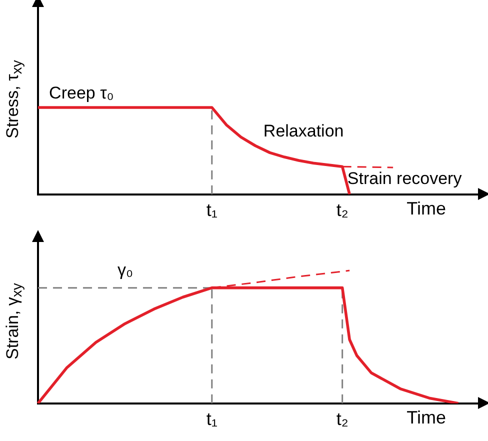 The height and width of the screenshot is (441, 488). Describe the element at coordinates (303, 131) in the screenshot. I see `annotation: Relaxation` at that location.